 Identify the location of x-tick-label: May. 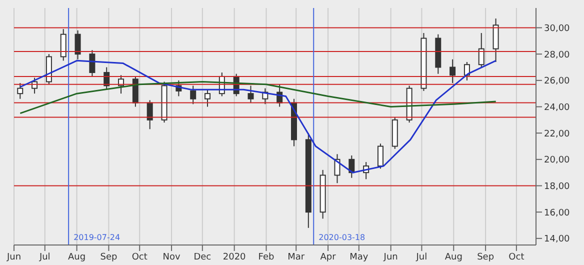
(359, 257).